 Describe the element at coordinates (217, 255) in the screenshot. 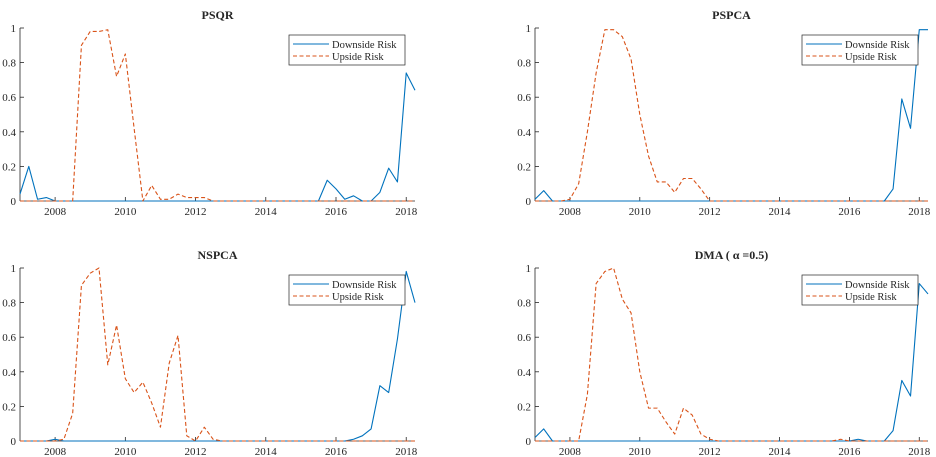

I see `chart-title: NSPCA` at that location.